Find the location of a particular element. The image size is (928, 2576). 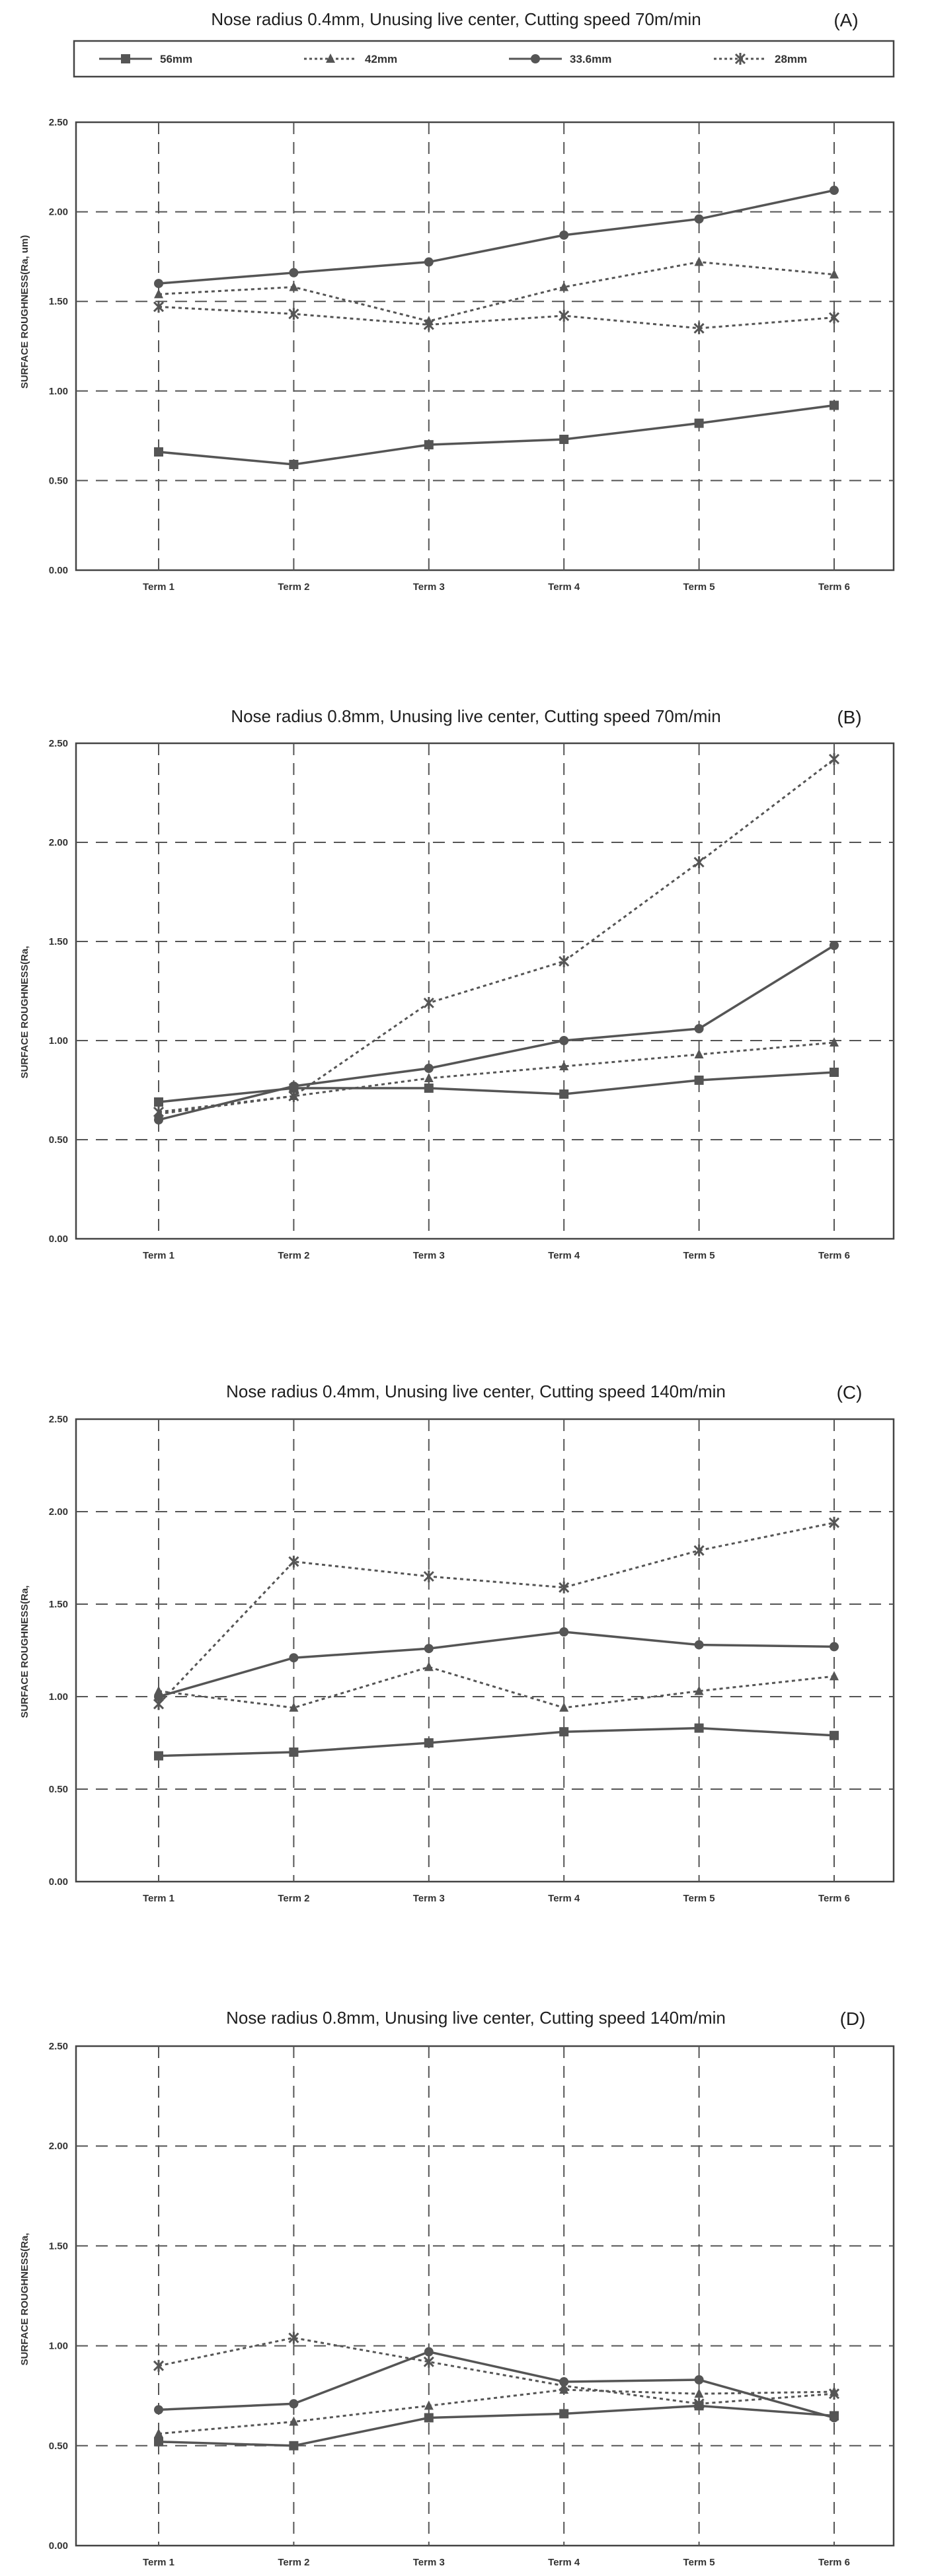

series-33-6mm-d is located at coordinates (496, 2385).